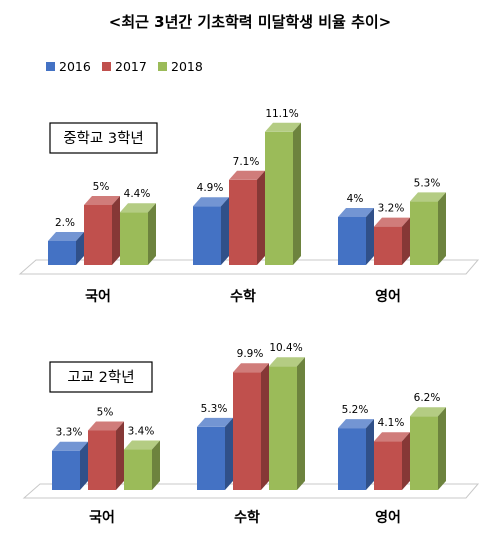 This screenshot has width=500, height=546. Describe the element at coordinates (225, 231) in the screenshot. I see `bar-side-0-수학-2016` at that location.